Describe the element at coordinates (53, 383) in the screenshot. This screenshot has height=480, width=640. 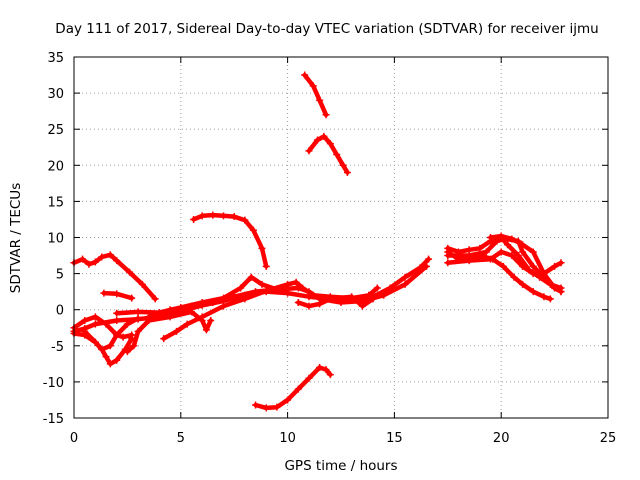
I see `y-tick-label: -10` at that location.